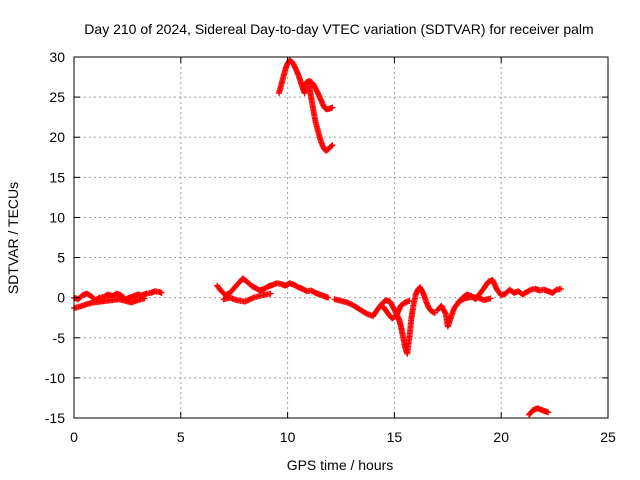  What do you see at coordinates (57, 57) in the screenshot?
I see `y-tick-label: 30` at bounding box center [57, 57].